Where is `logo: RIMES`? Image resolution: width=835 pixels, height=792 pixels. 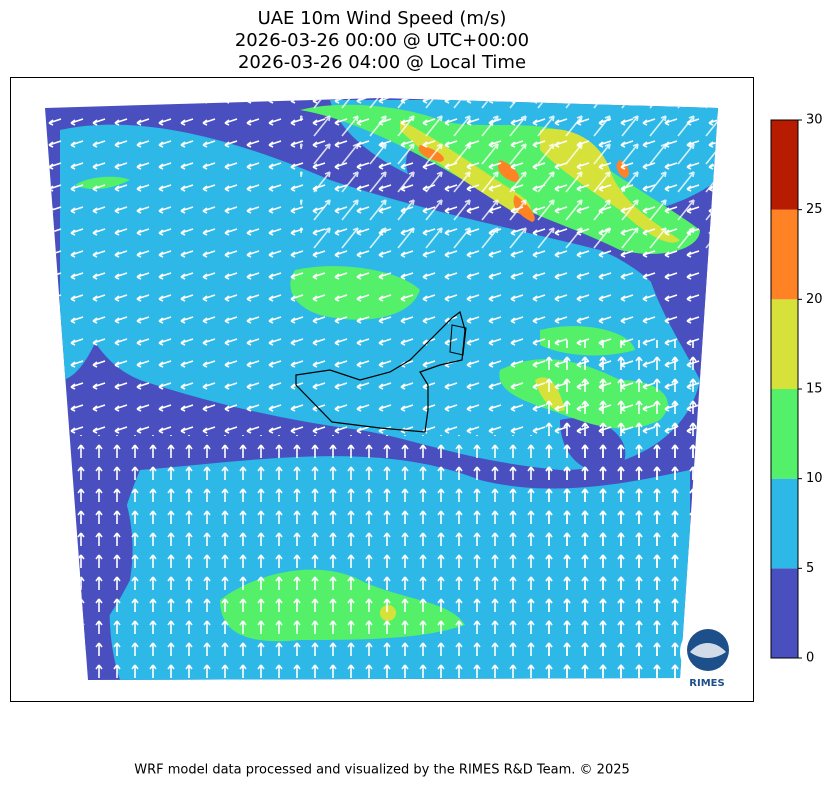 logo: RIMES is located at coordinates (708, 656).